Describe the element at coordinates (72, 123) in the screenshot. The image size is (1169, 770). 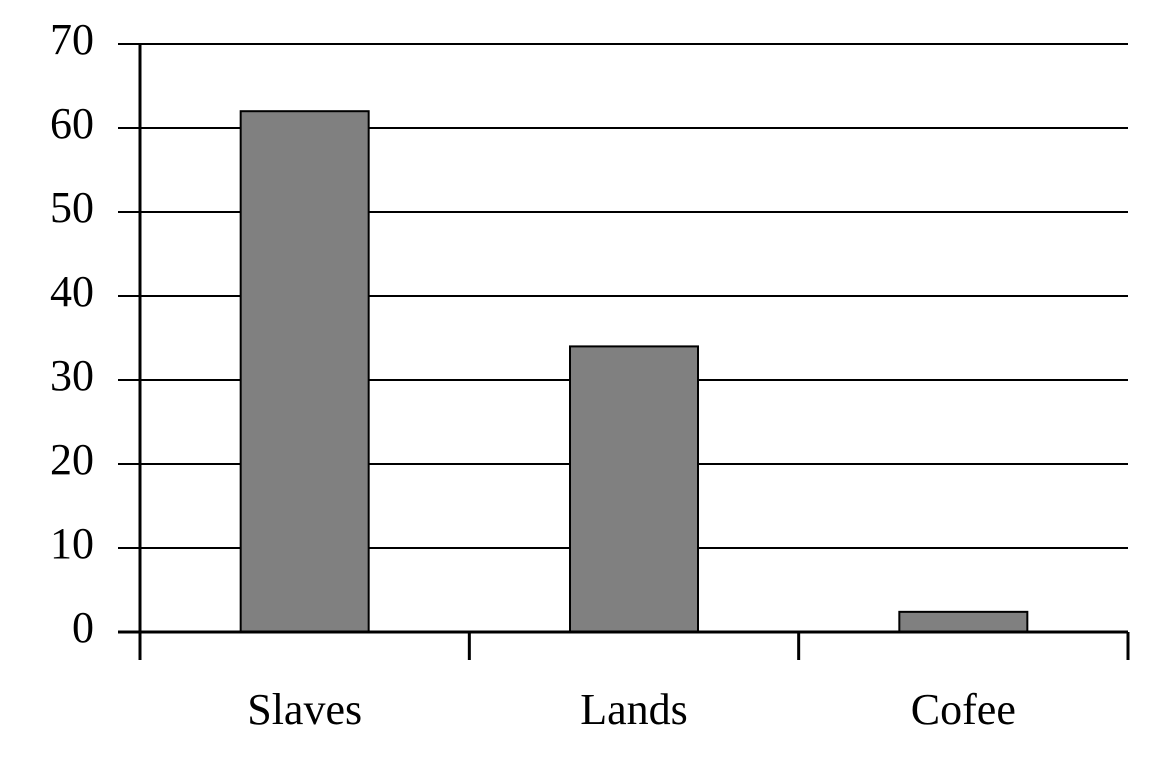
I see `y-tick-label: 60` at that location.